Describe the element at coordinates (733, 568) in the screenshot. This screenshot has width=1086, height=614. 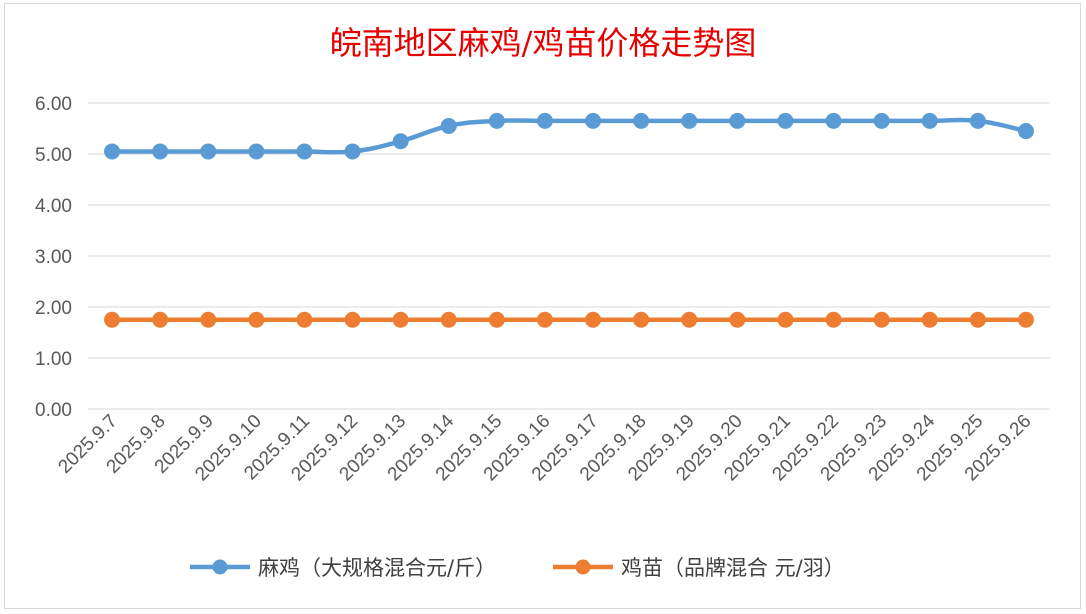
I see `legend-label: 鸡苗（品牌混合 元/羽）` at that location.